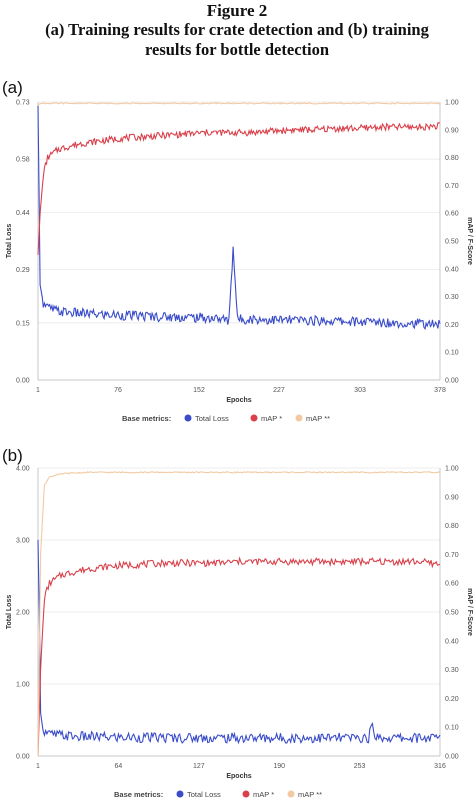 This screenshot has width=474, height=804. I want to click on y-left-tick-label: 0.44, so click(23, 213).